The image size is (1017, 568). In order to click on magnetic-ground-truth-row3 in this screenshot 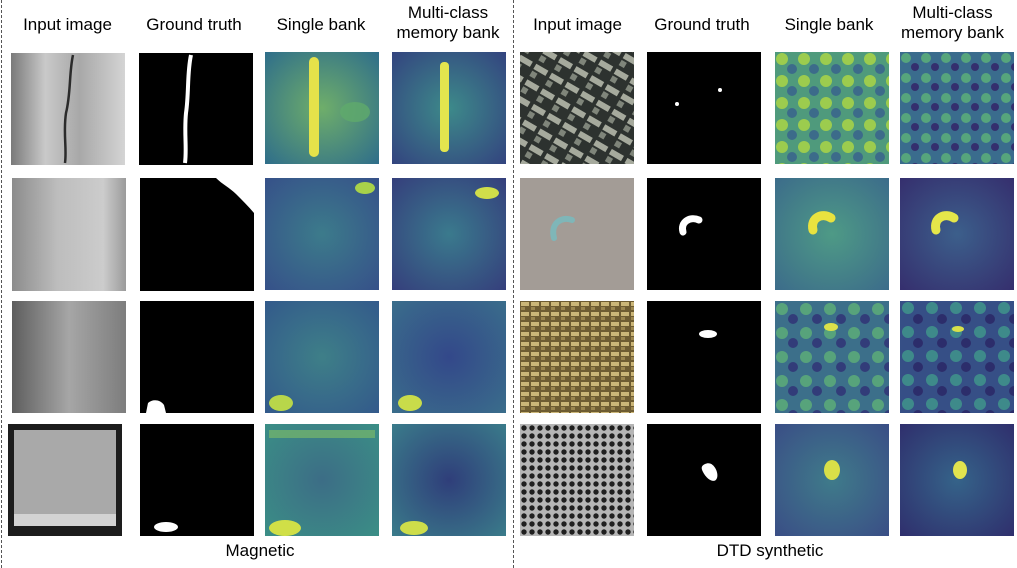, I will do `click(197, 357)`.